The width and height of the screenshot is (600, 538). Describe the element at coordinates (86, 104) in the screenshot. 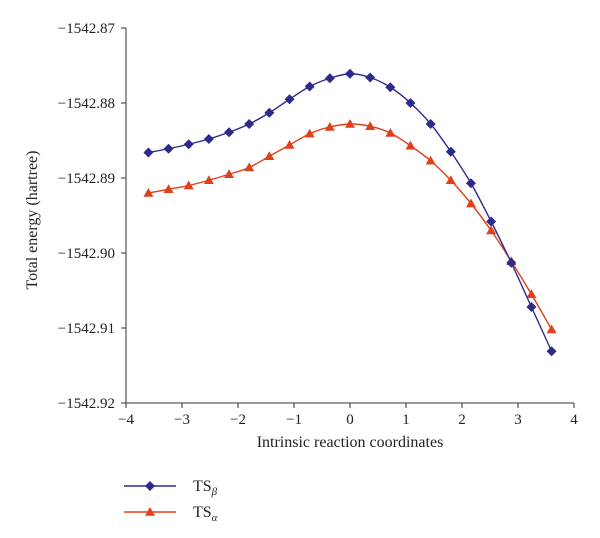

I see `y-tick-label: −1542.88` at that location.